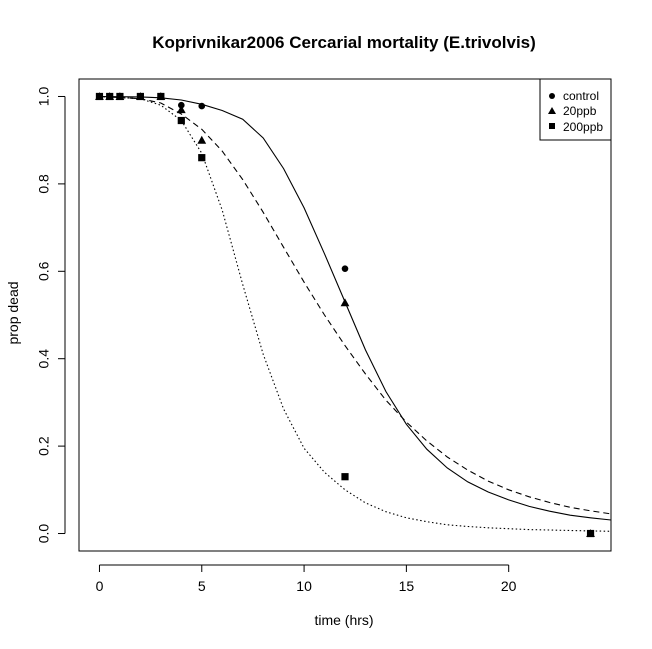 This screenshot has height=649, width=652. Describe the element at coordinates (304, 586) in the screenshot. I see `x-tick-label: 10` at that location.